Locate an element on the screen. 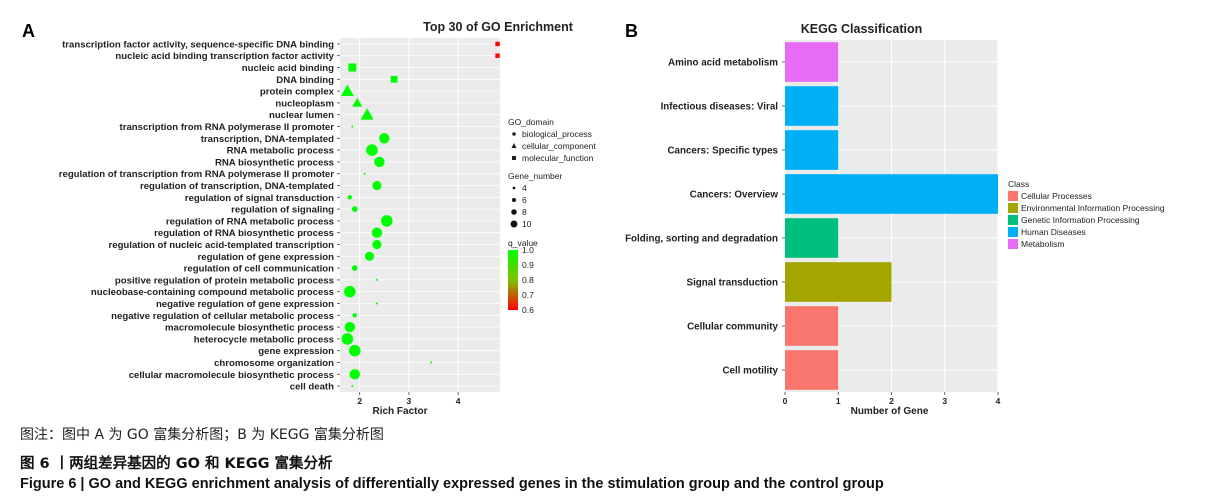 The height and width of the screenshot is (500, 1209). figure-caption-chinese: 图 6 丨两组差异基因的 GO 和 KEGG 富集分析 is located at coordinates (176, 464).